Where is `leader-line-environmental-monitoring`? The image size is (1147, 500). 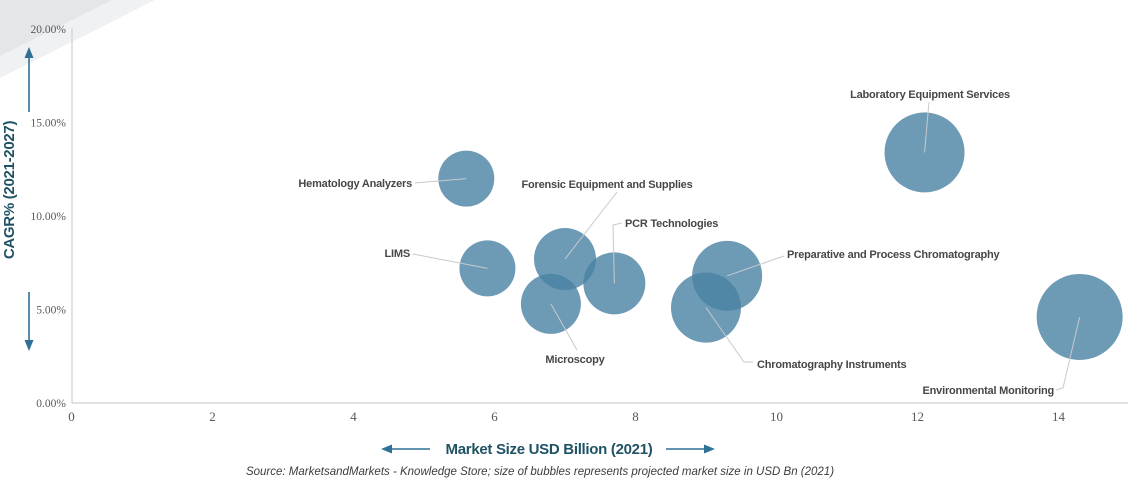 leader-line-environmental-monitoring is located at coordinates (1068, 353).